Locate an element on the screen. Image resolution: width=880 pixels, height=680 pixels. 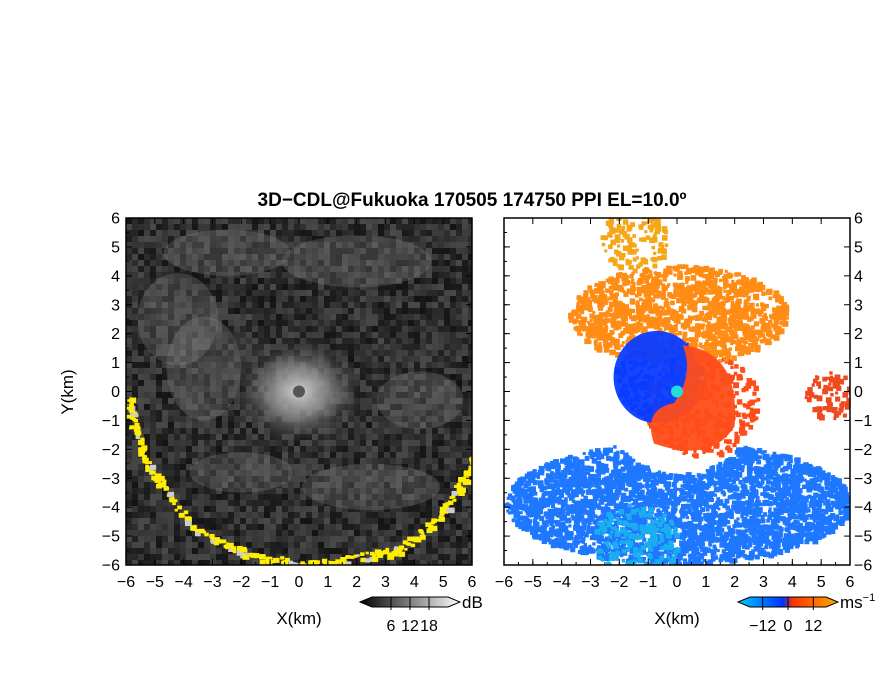
y-tick-label: 6 is located at coordinates (115, 219).